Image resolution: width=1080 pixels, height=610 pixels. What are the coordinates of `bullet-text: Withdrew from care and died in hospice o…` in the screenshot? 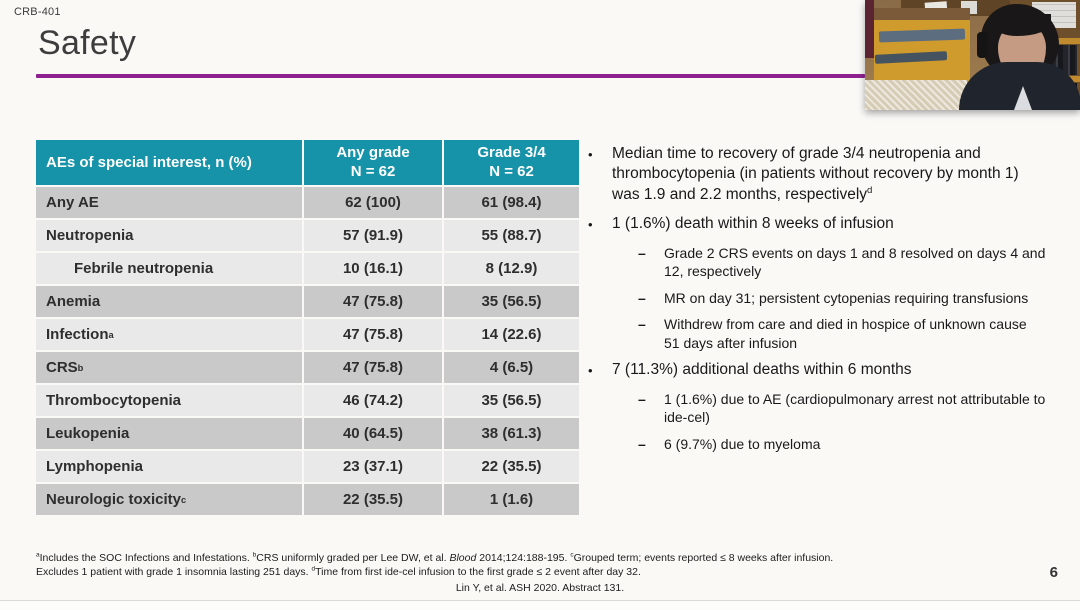 It's located at (845, 333).